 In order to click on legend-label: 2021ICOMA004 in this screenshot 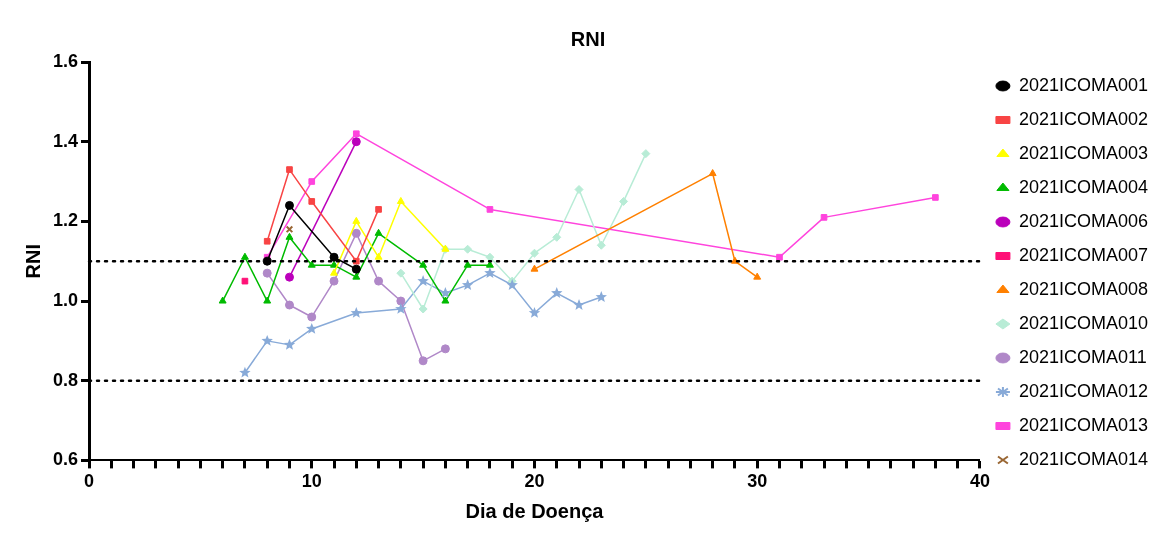, I will do `click(1083, 186)`.